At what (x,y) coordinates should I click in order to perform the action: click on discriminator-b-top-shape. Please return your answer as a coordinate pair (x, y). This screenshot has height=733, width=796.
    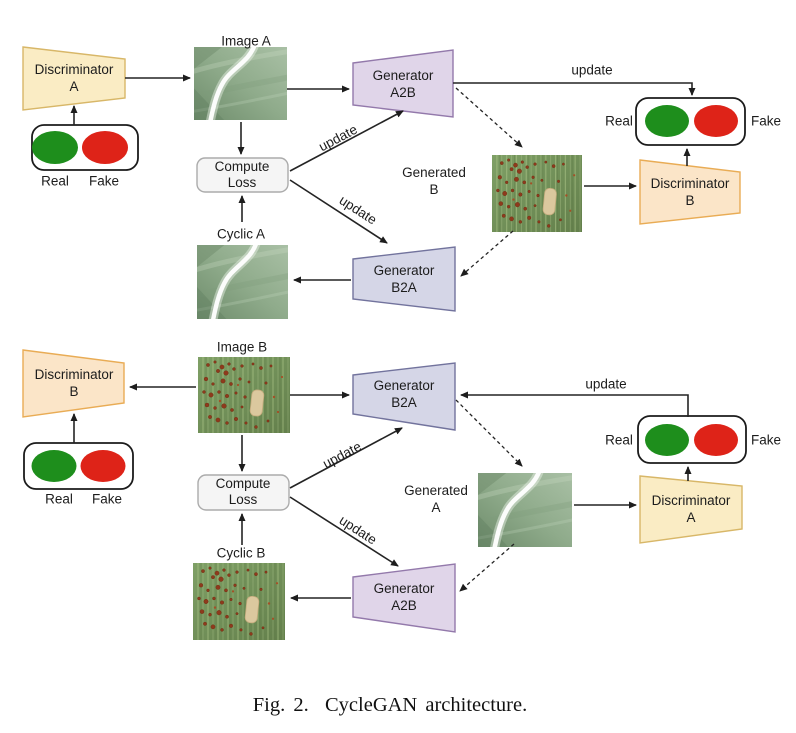
    Looking at the image, I should click on (690, 192).